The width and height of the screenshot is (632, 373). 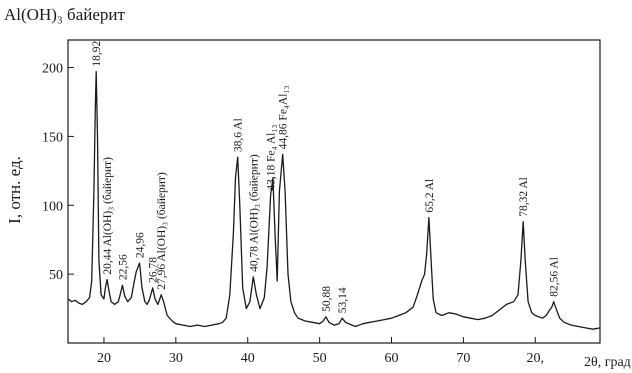 What do you see at coordinates (343, 300) in the screenshot?
I see `peak-label: 53,14` at bounding box center [343, 300].